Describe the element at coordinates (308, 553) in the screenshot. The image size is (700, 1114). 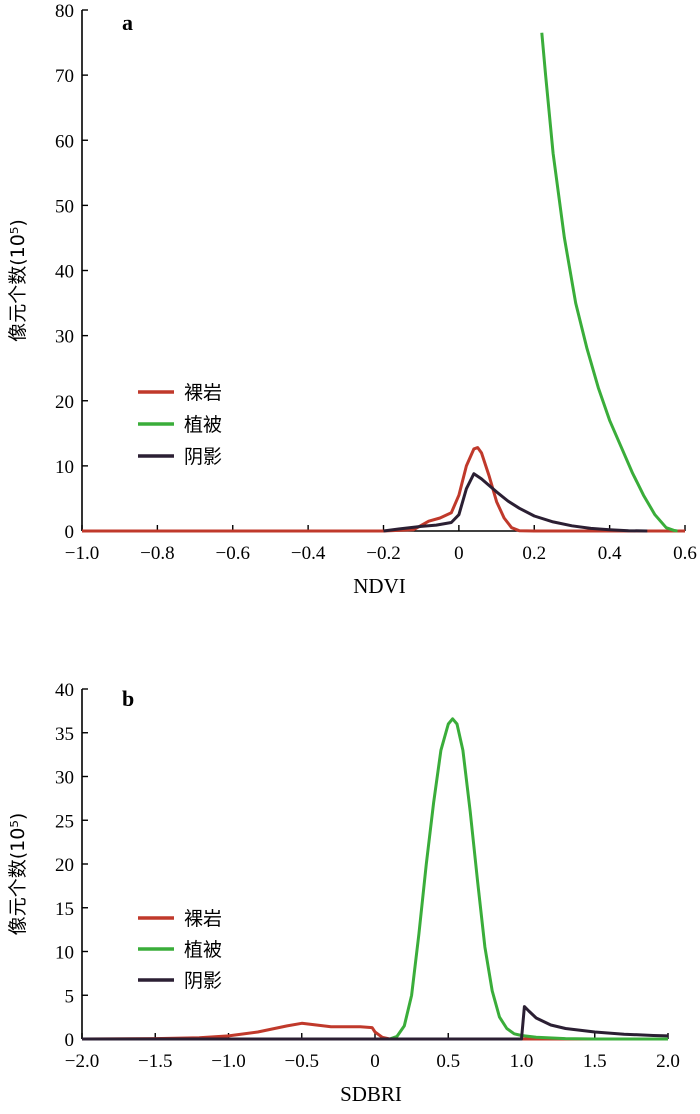
I see `x-tick-label: −0.4` at that location.